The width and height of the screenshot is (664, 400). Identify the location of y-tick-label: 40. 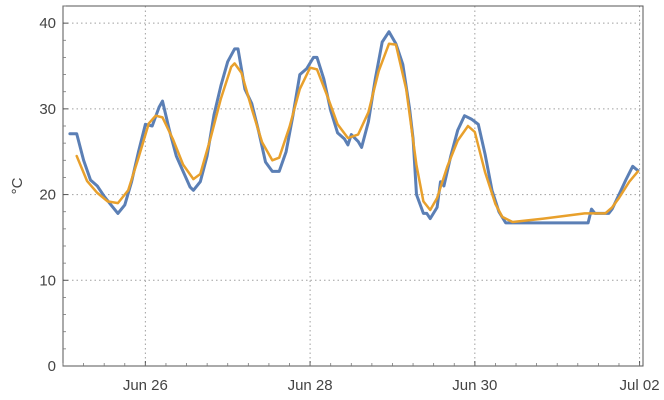
(47, 23).